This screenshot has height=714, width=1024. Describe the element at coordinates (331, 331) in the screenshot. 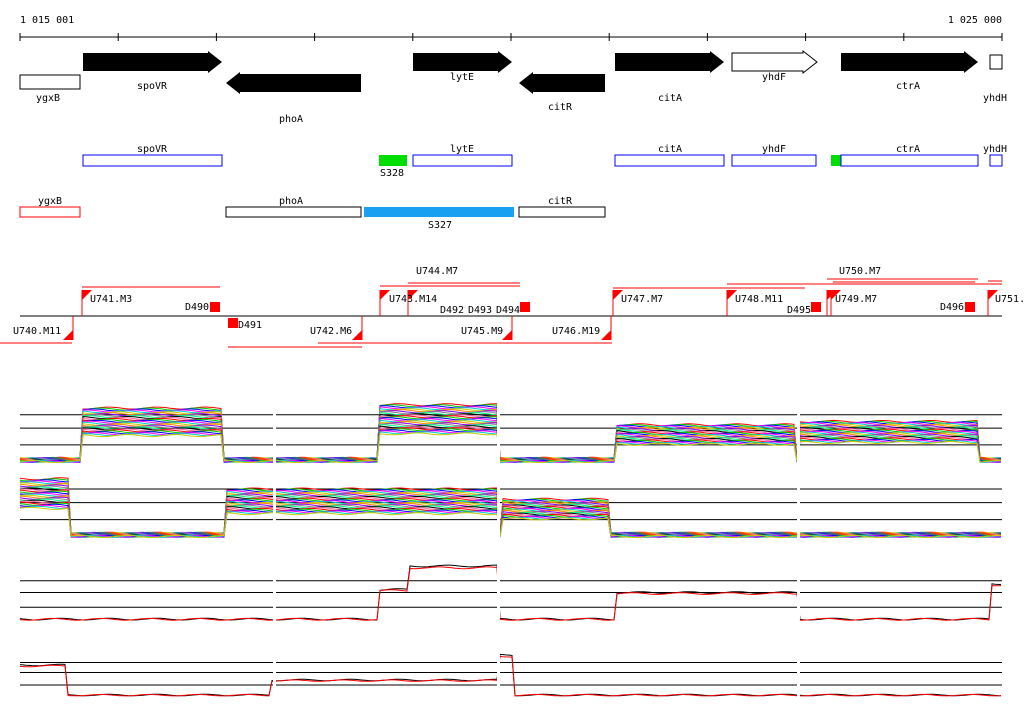

I see `segment-label: U742.M6` at that location.